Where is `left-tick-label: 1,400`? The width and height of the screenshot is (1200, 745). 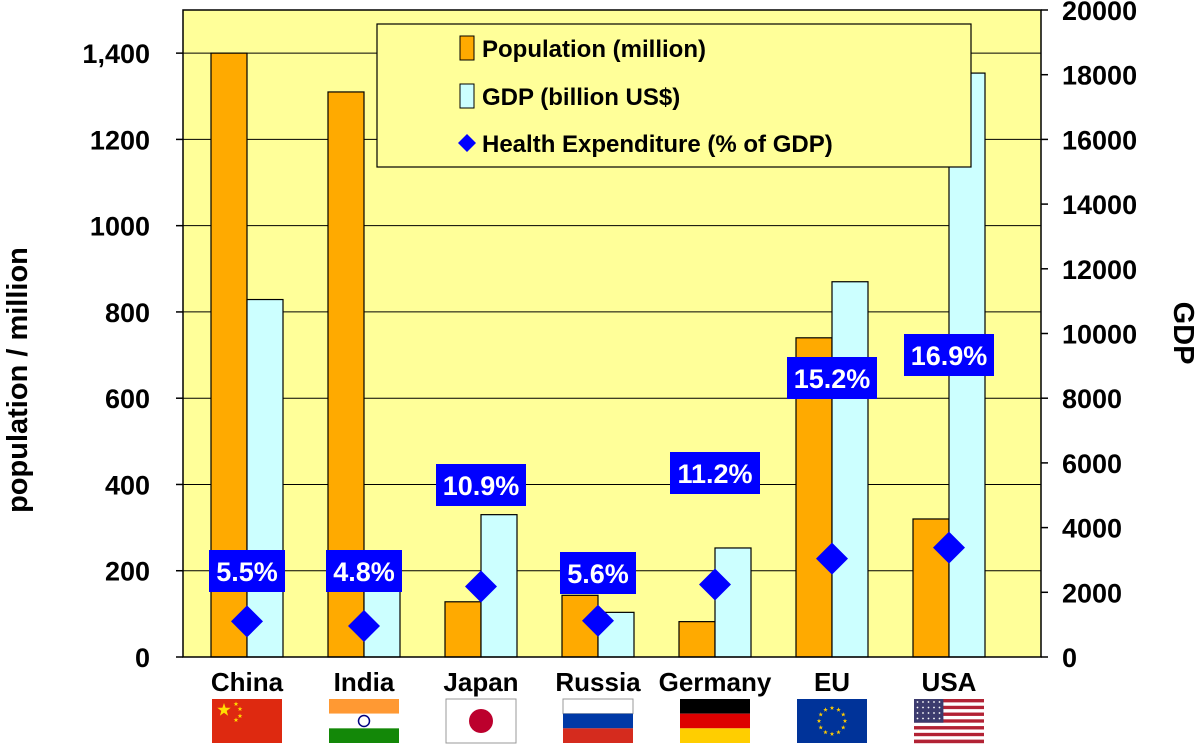
left-tick-label: 1,400 is located at coordinates (116, 54).